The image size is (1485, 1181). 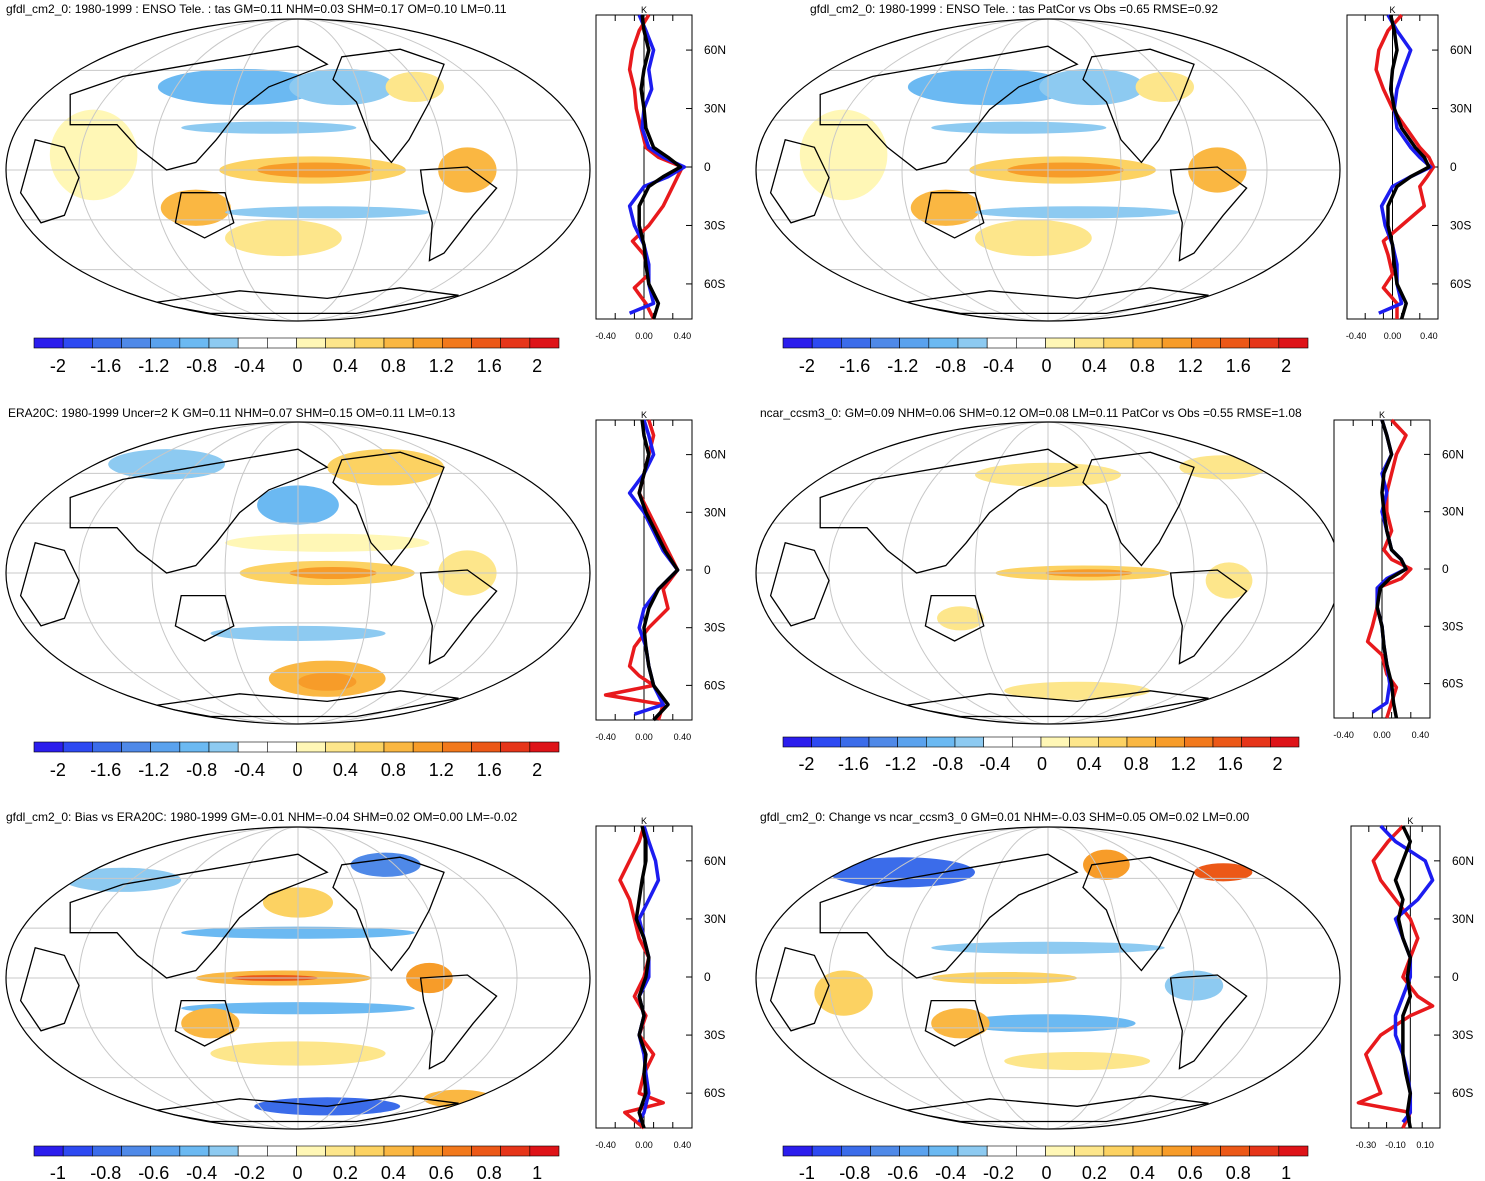 What do you see at coordinates (1425, 1145) in the screenshot?
I see `x-tick-label: 0.10` at bounding box center [1425, 1145].